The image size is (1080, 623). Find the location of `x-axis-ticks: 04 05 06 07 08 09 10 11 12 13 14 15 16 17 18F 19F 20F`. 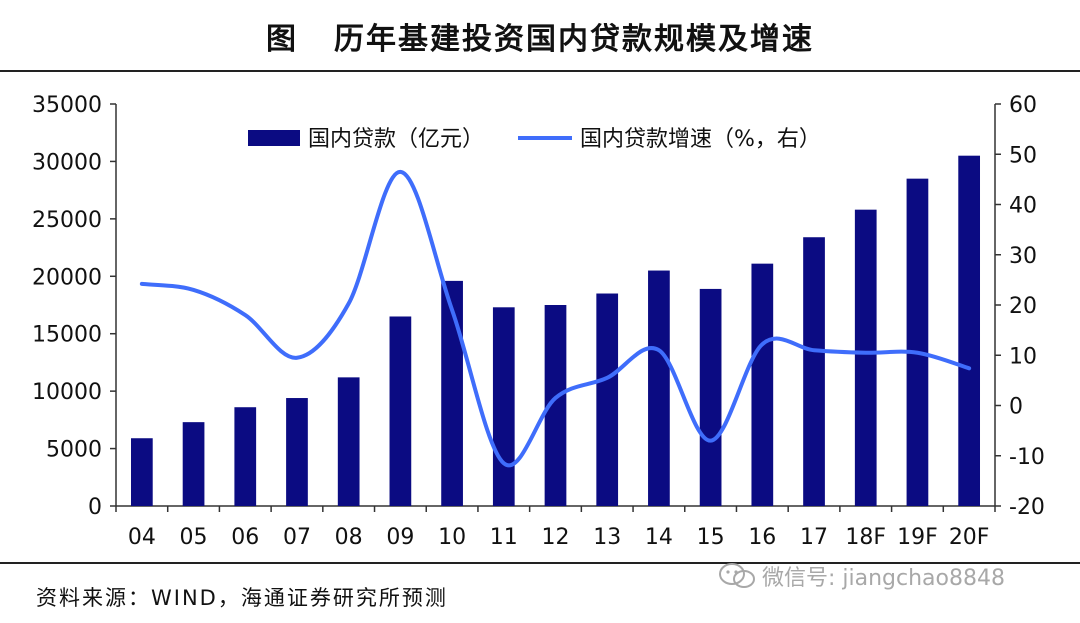

x-axis-ticks: 04 05 06 07 08 09 10 11 12 13 14 15 16 17 18F 19F 20F is located at coordinates (555, 528).